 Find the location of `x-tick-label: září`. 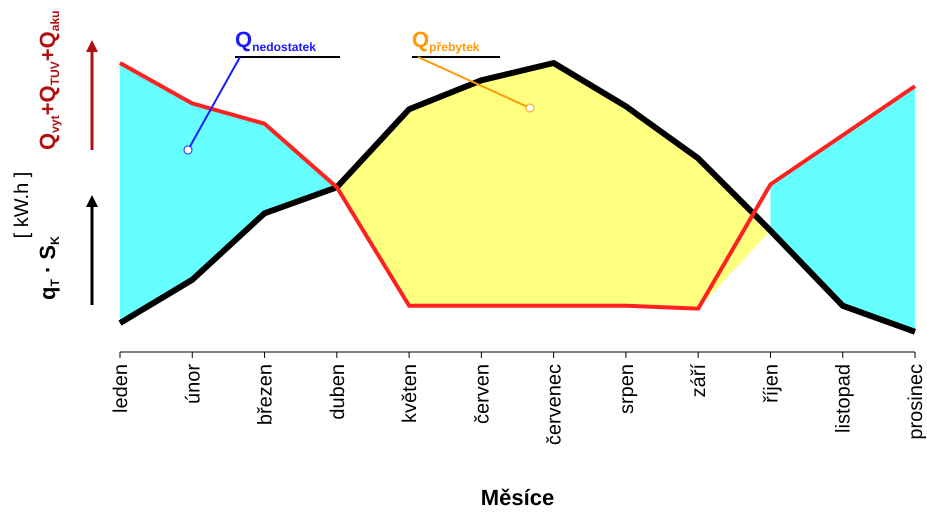

x-tick-label: září is located at coordinates (699, 381).